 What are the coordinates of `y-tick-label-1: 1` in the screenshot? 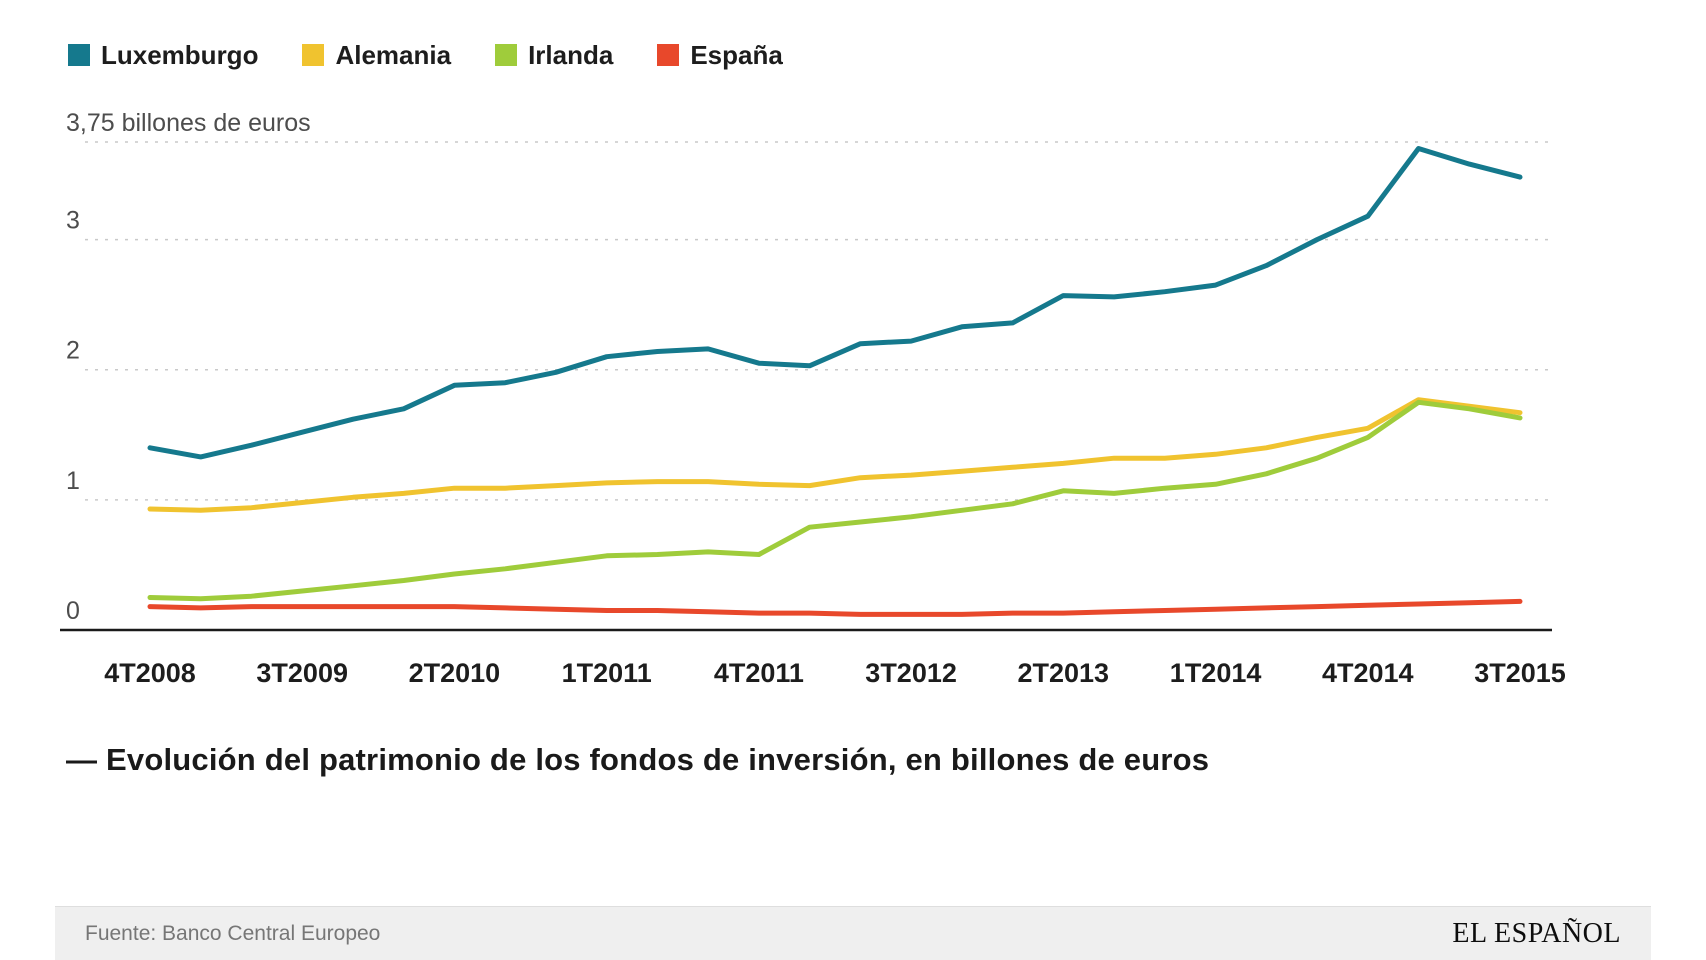 It's located at (73, 481).